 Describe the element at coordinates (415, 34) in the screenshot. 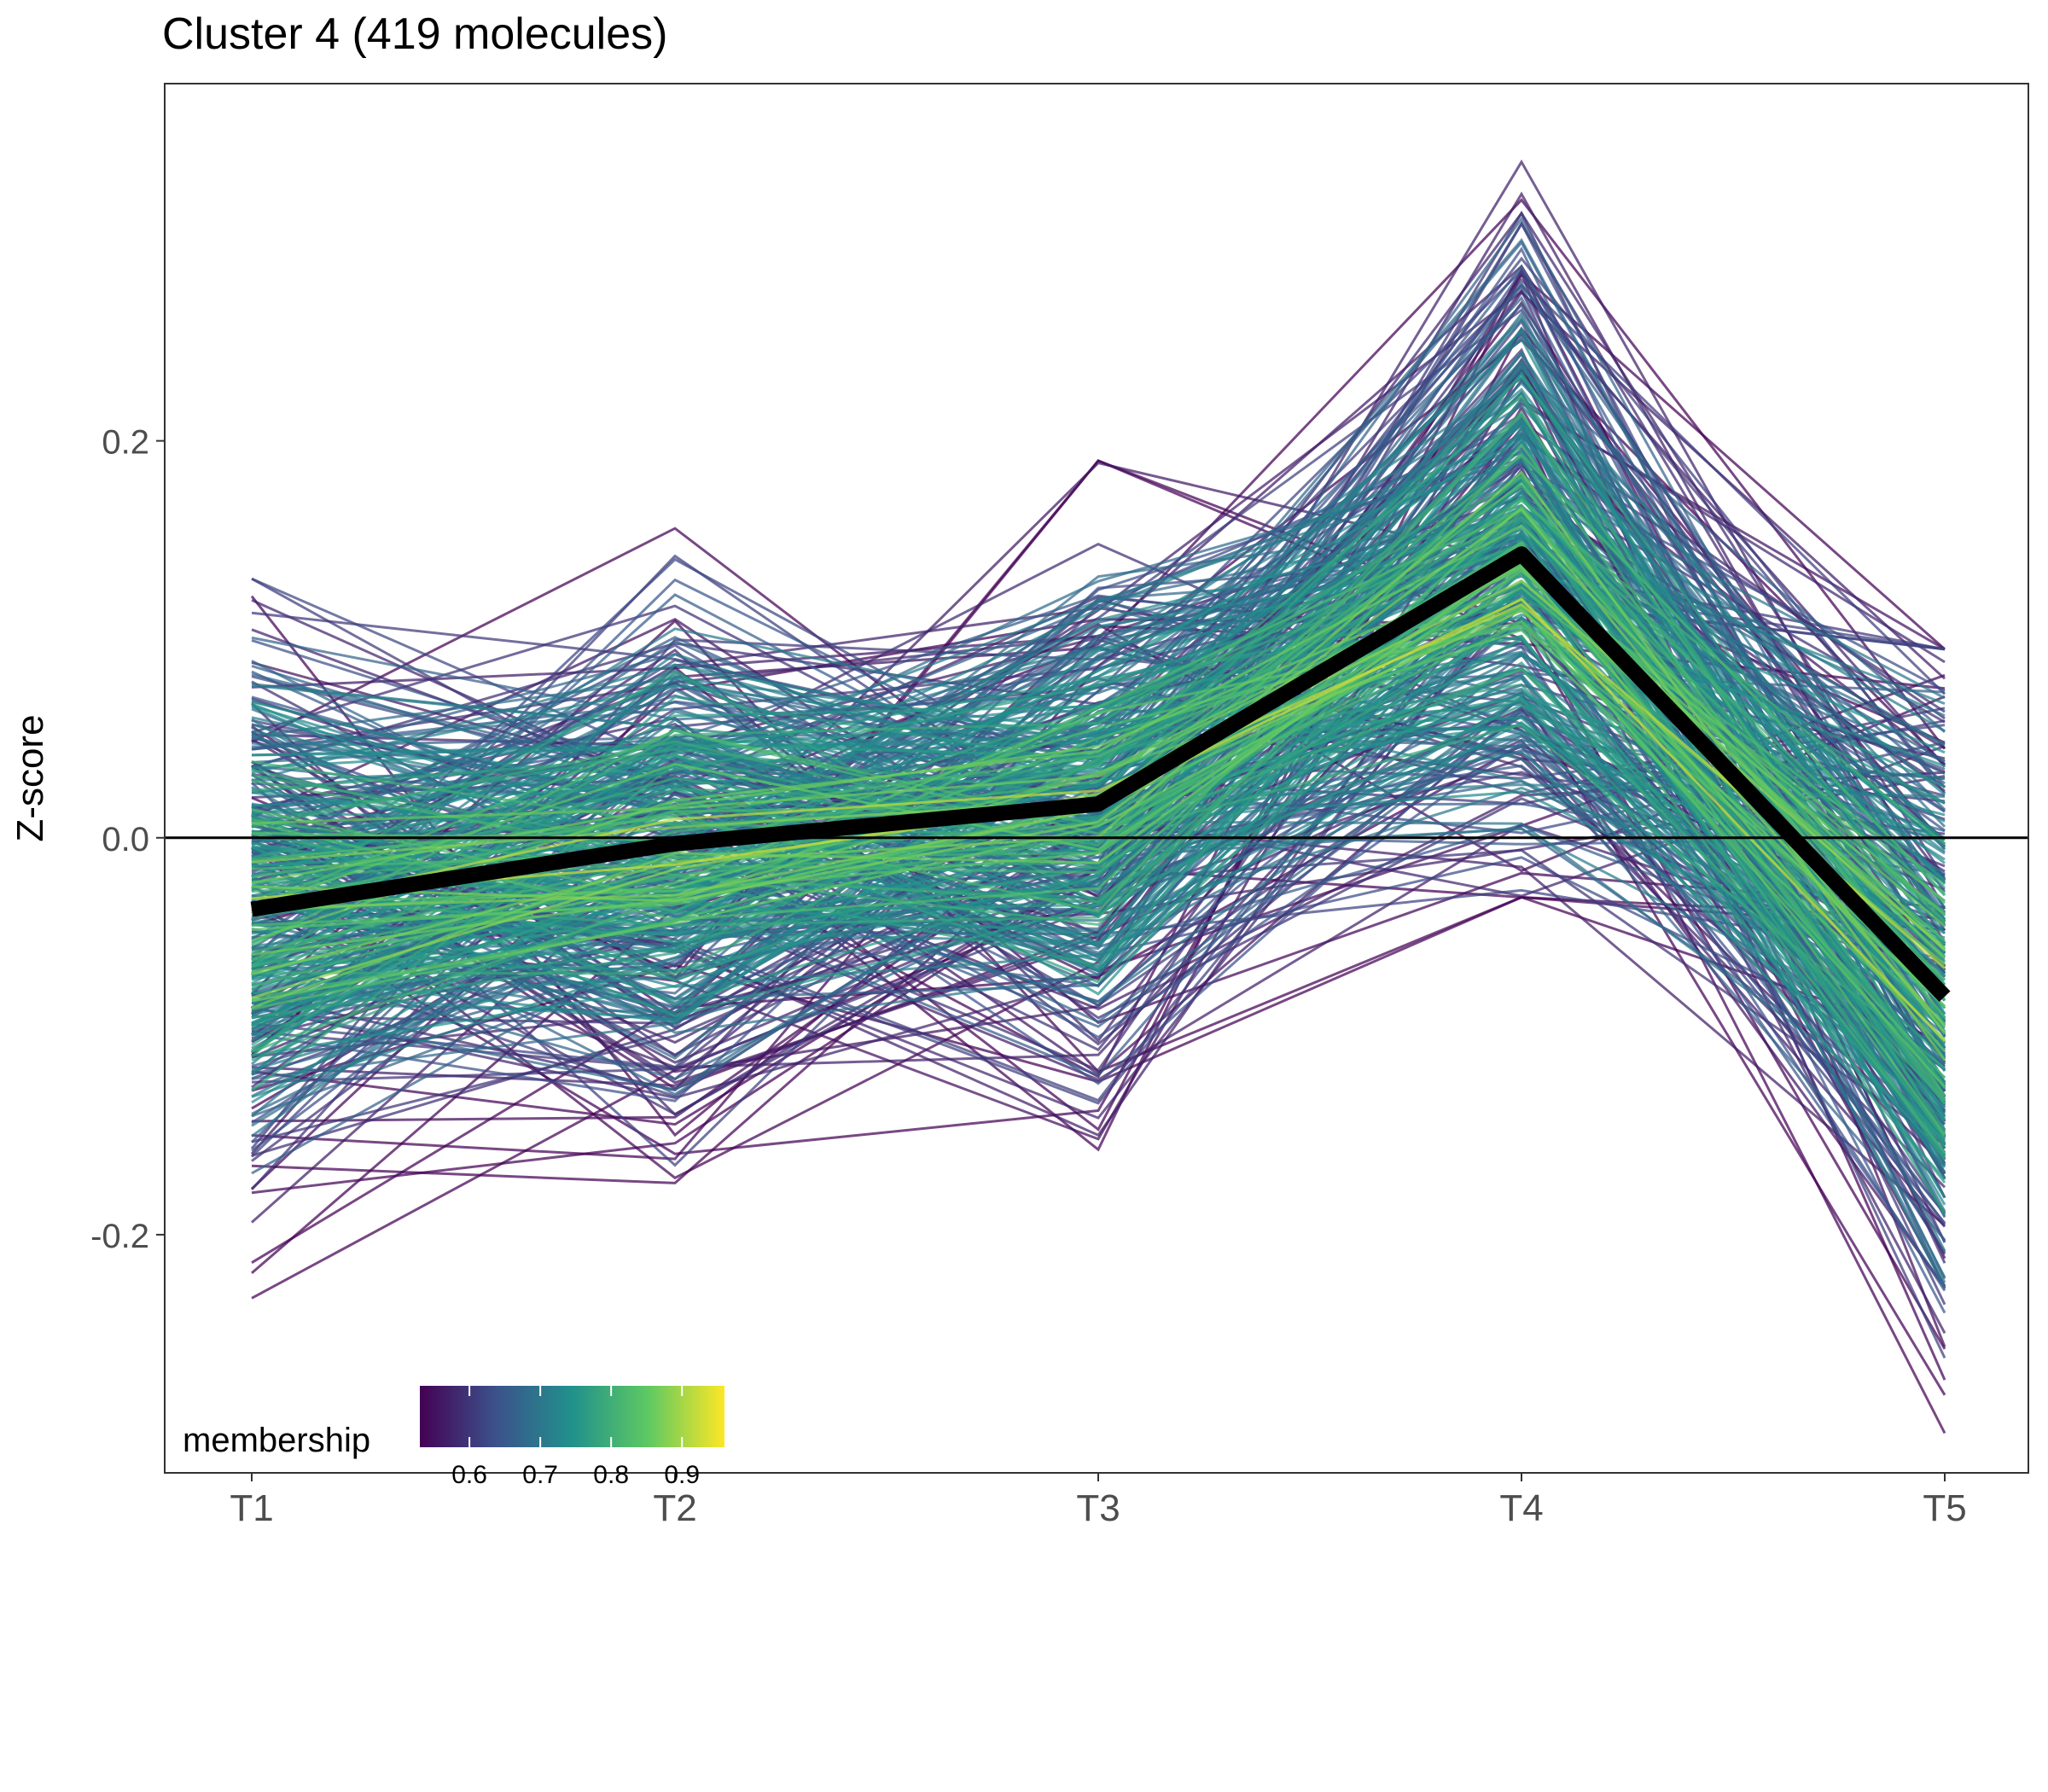

I see `chart-title: Cluster 4 (419 molecules)` at that location.